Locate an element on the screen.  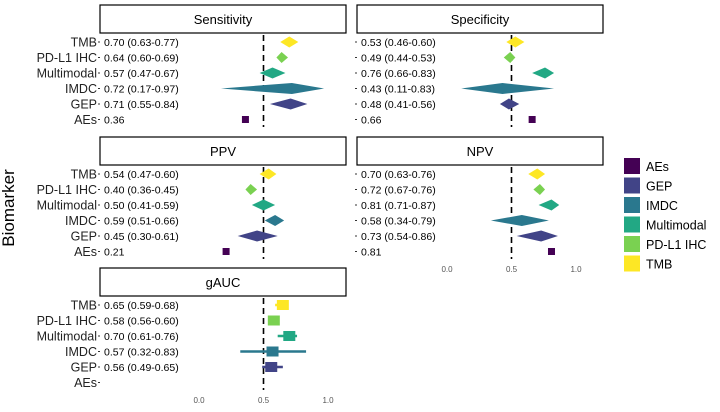
estimate-label: 0.58 (0.34-0.79) is located at coordinates (398, 222).